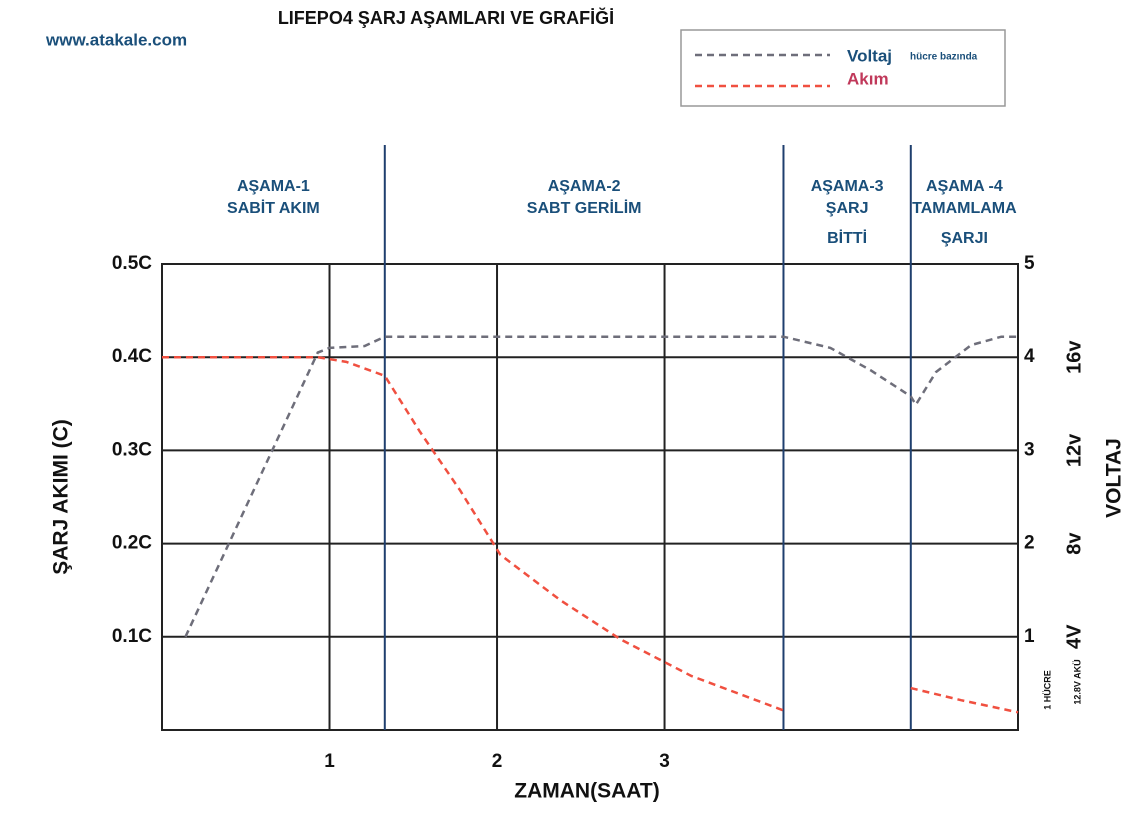 The width and height of the screenshot is (1124, 813). What do you see at coordinates (1074, 450) in the screenshot?
I see `y2-pack-tick-label: 12v` at bounding box center [1074, 450].